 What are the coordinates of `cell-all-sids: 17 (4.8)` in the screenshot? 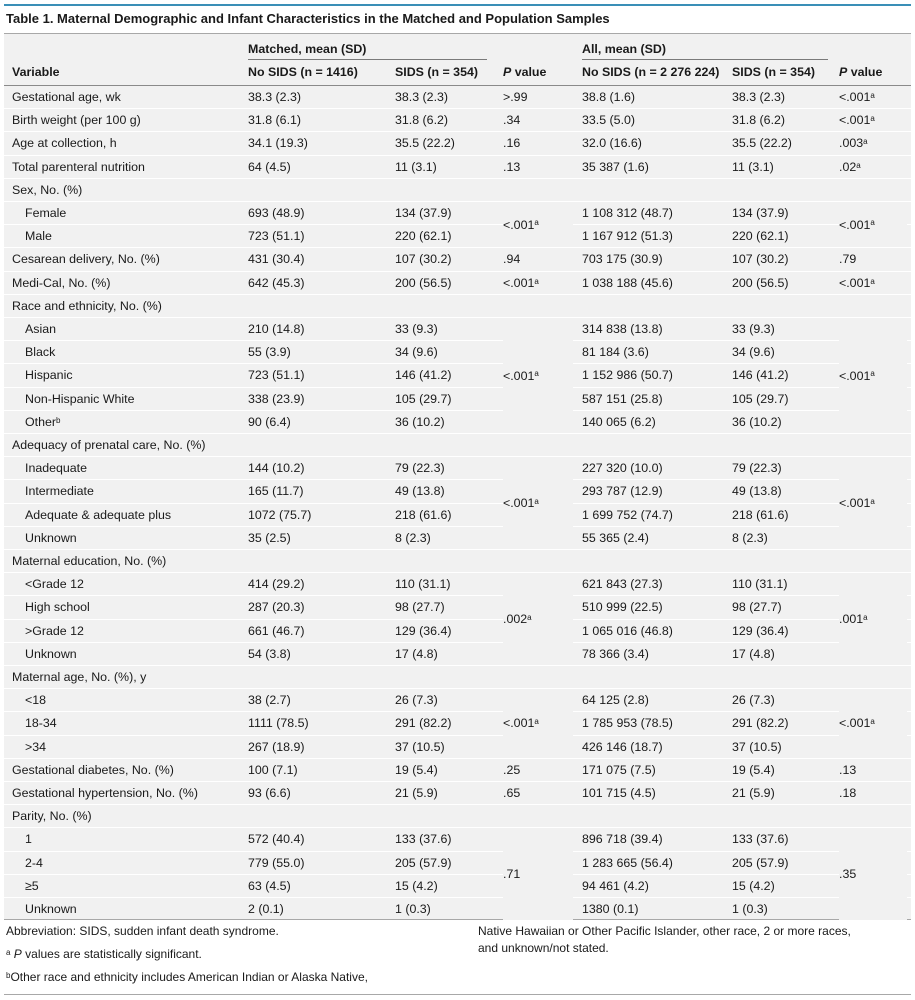 It's located at (753, 653).